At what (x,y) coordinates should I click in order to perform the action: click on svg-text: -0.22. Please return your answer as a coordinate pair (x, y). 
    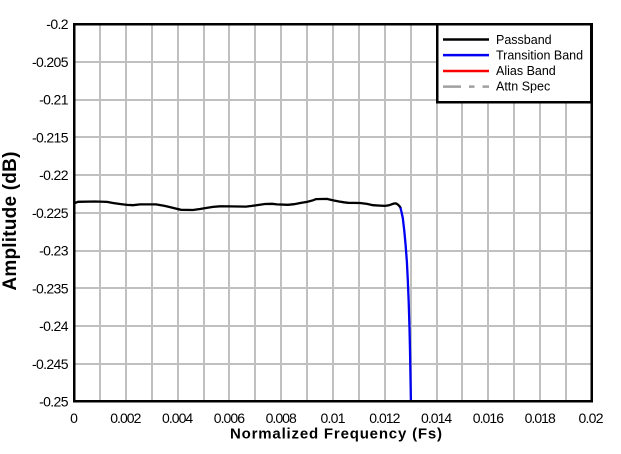
    Looking at the image, I should click on (54, 175).